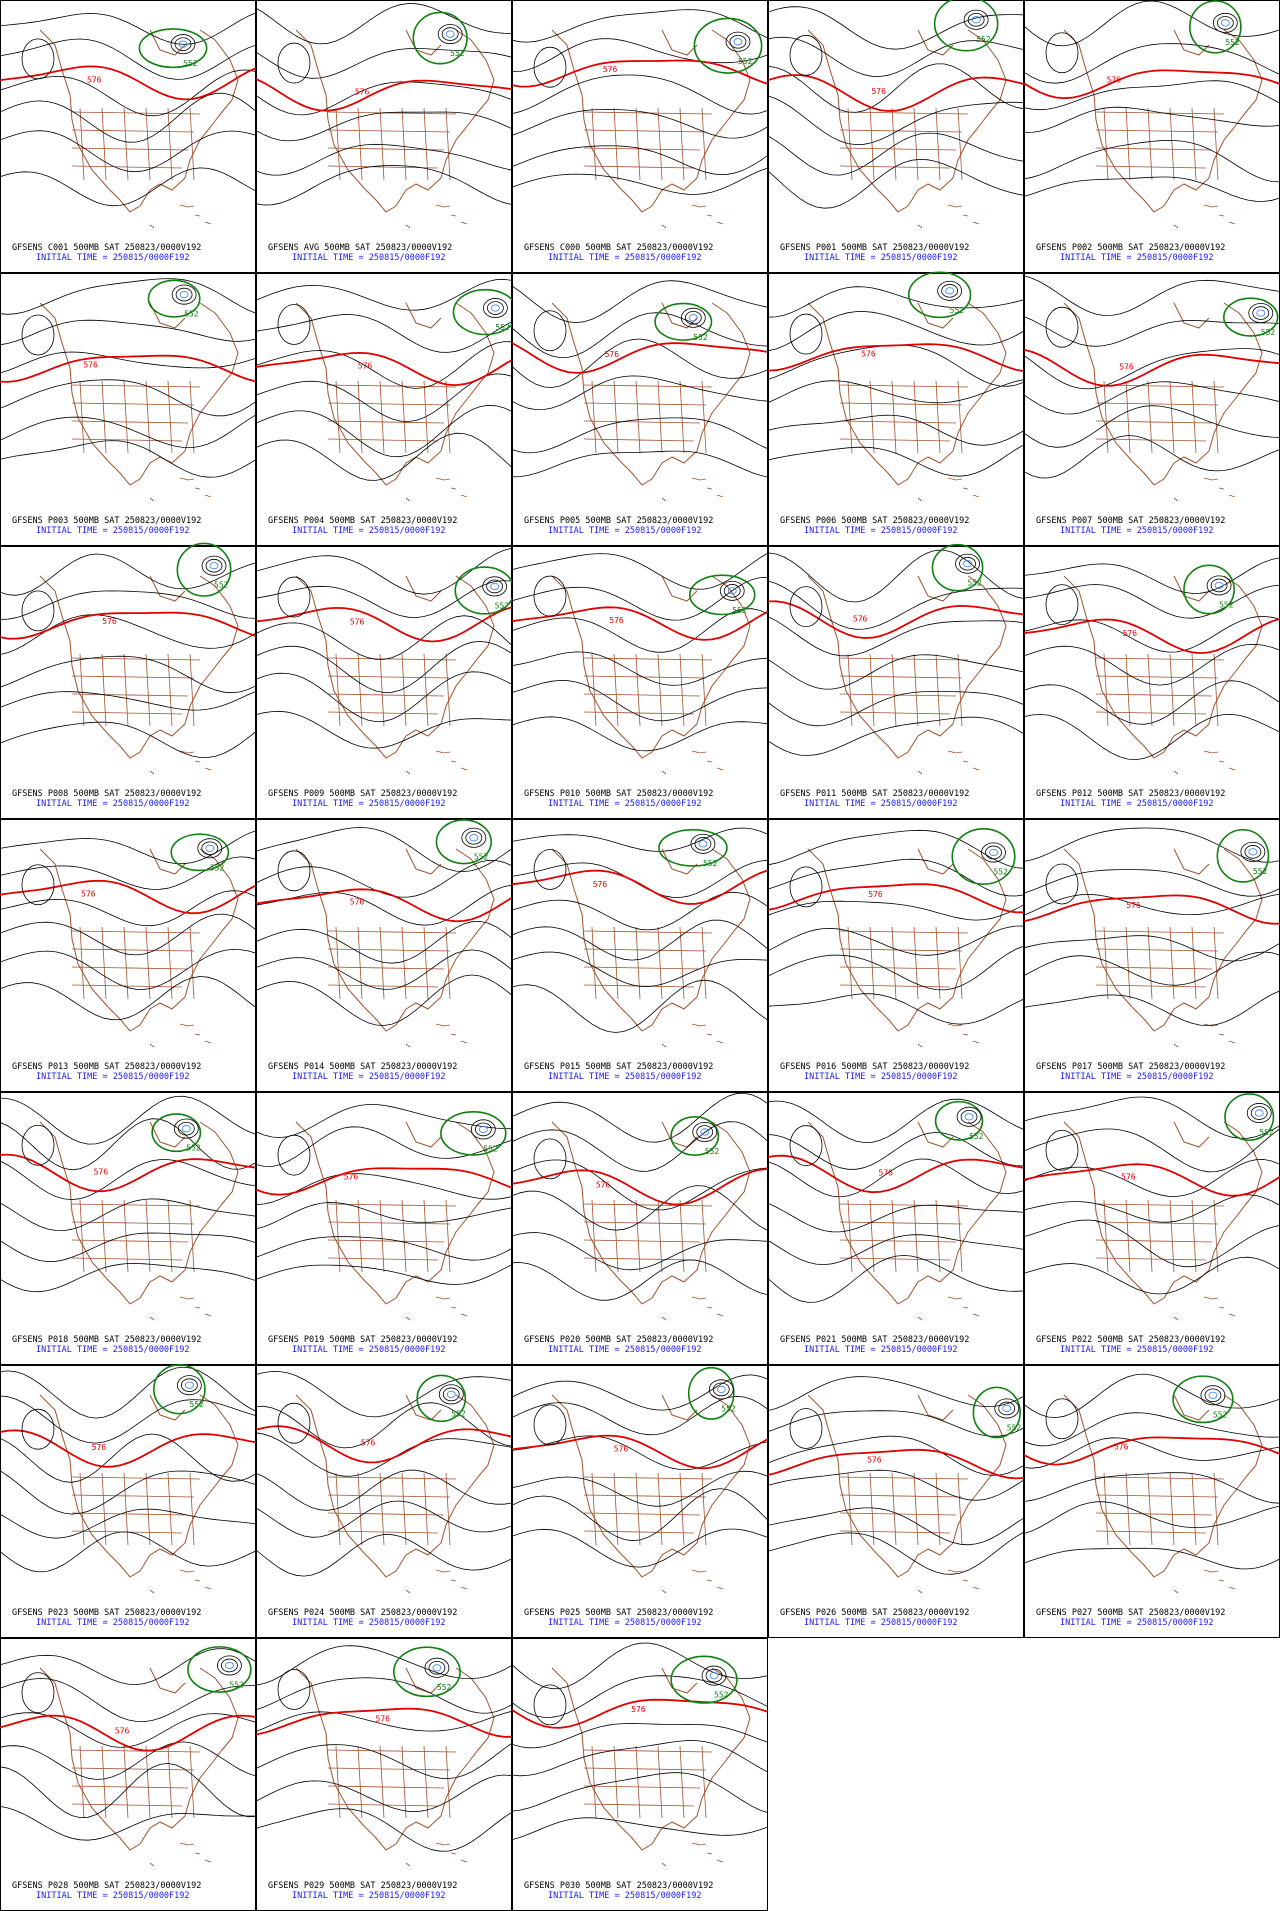 The image size is (1280, 1911). What do you see at coordinates (1130, 1613) in the screenshot?
I see `caption-line1: GFSENS P027 500MB SAT 250823/0000V192` at bounding box center [1130, 1613].